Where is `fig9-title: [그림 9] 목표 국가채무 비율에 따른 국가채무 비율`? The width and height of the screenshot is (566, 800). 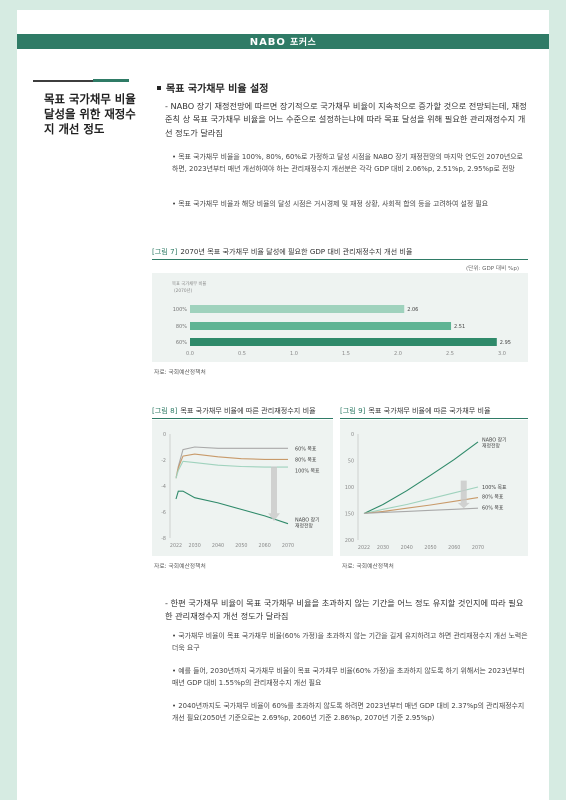
fig9-title: [그림 9] 목표 국가채무 비율에 따른 국가채무 비율 is located at coordinates (415, 411).